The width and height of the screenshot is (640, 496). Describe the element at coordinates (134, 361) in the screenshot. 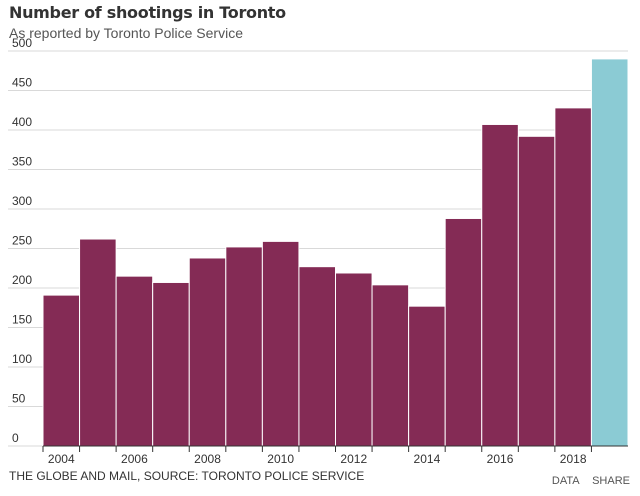

I see `bar-2006` at that location.